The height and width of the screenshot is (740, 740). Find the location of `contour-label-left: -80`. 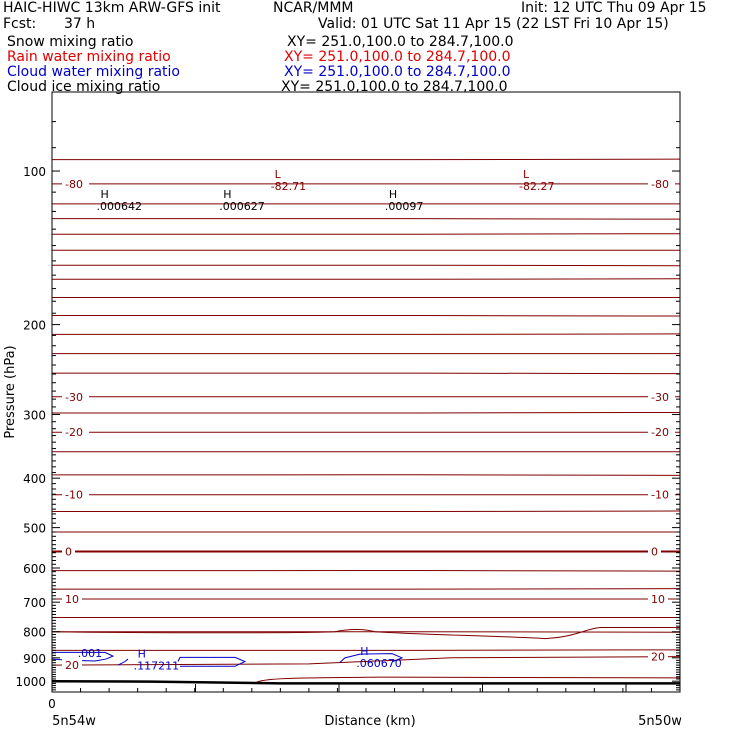

contour-label-left: -80 is located at coordinates (74, 184).